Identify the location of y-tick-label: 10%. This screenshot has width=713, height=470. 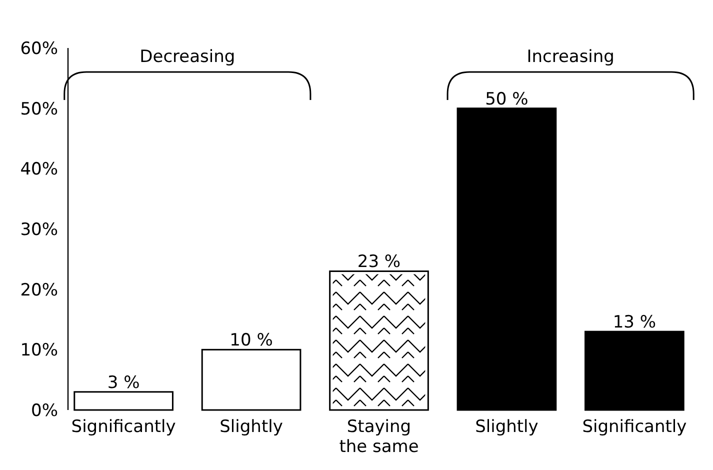
(39, 350).